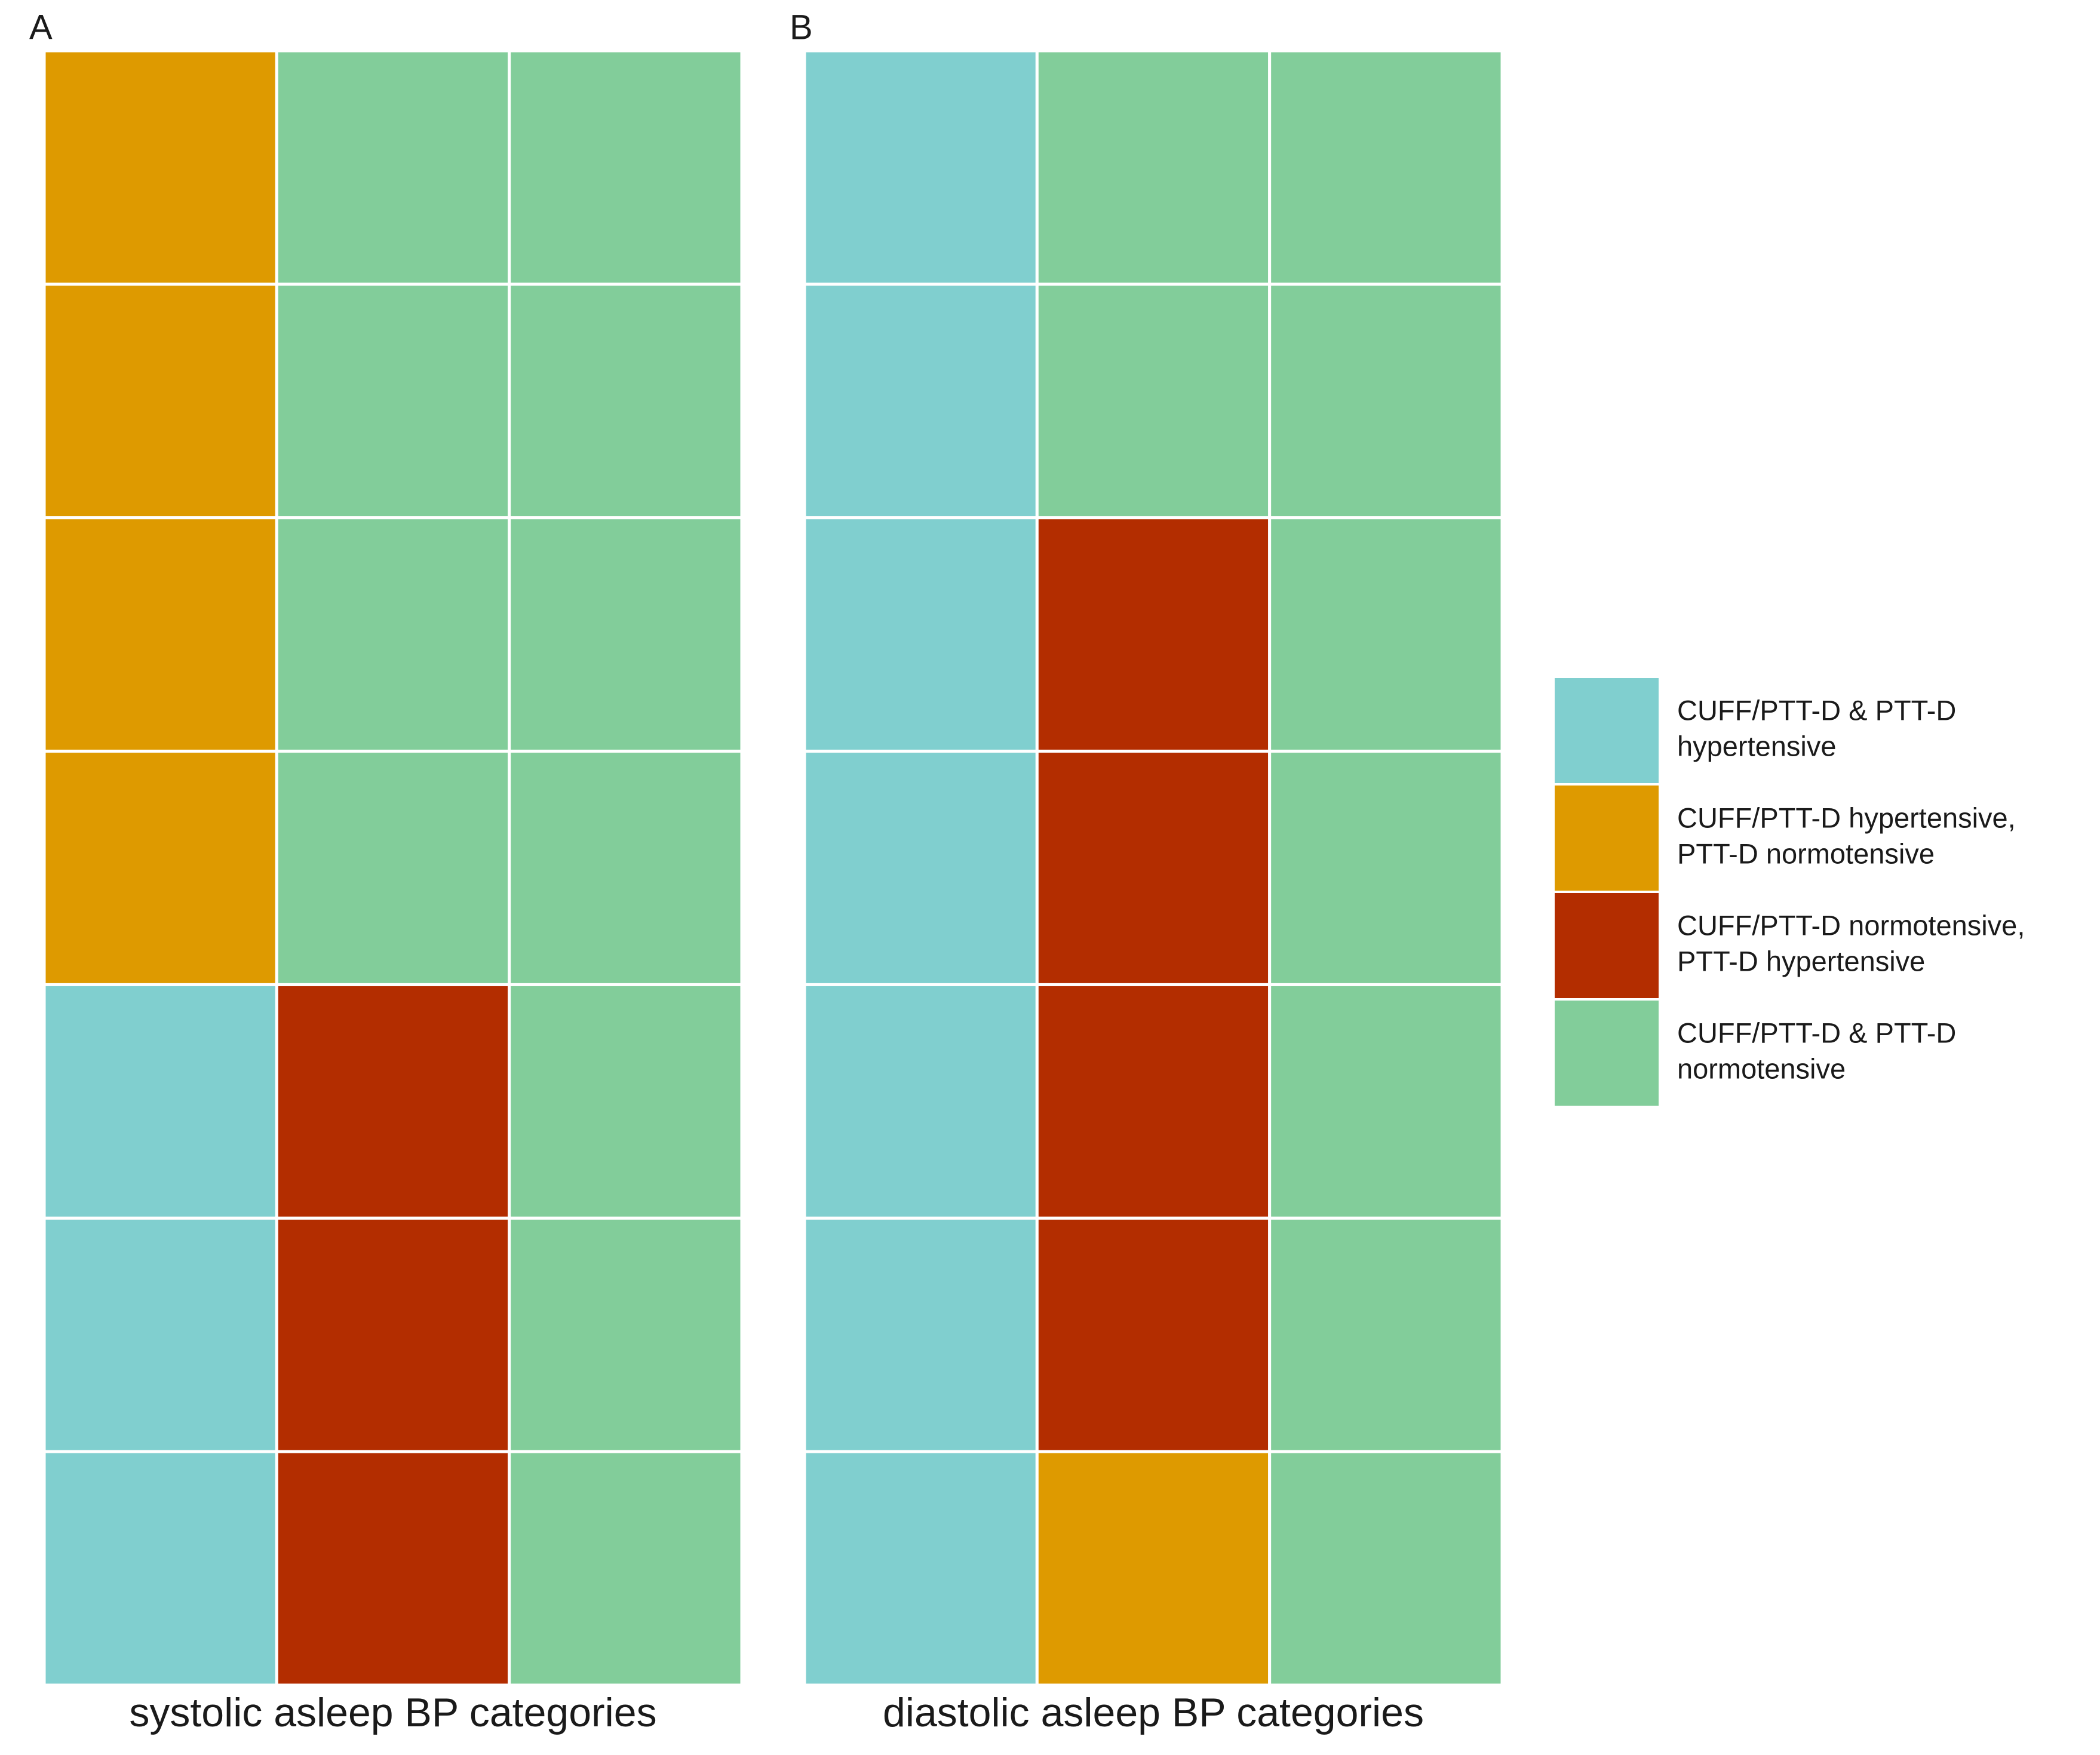 The width and height of the screenshot is (2100, 1755). Describe the element at coordinates (1801, 961) in the screenshot. I see `legend-label: PTT-D hypertensive` at that location.